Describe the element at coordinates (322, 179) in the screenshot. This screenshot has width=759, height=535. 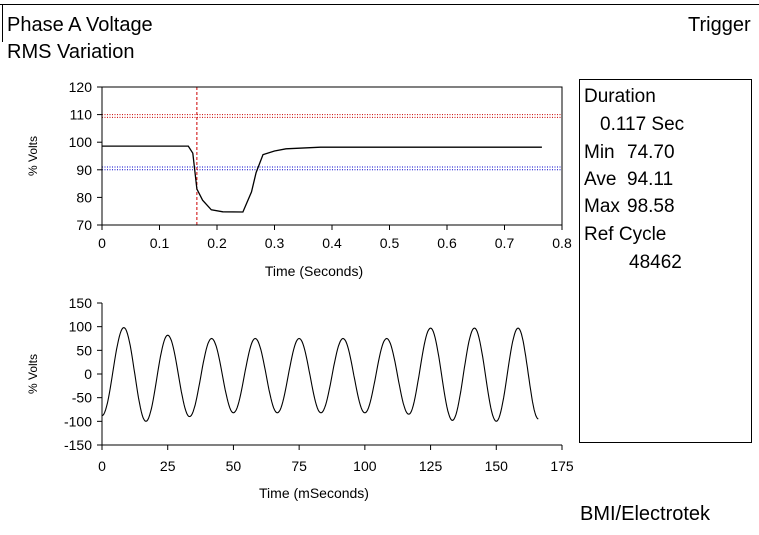
I see `rms-series-line` at that location.